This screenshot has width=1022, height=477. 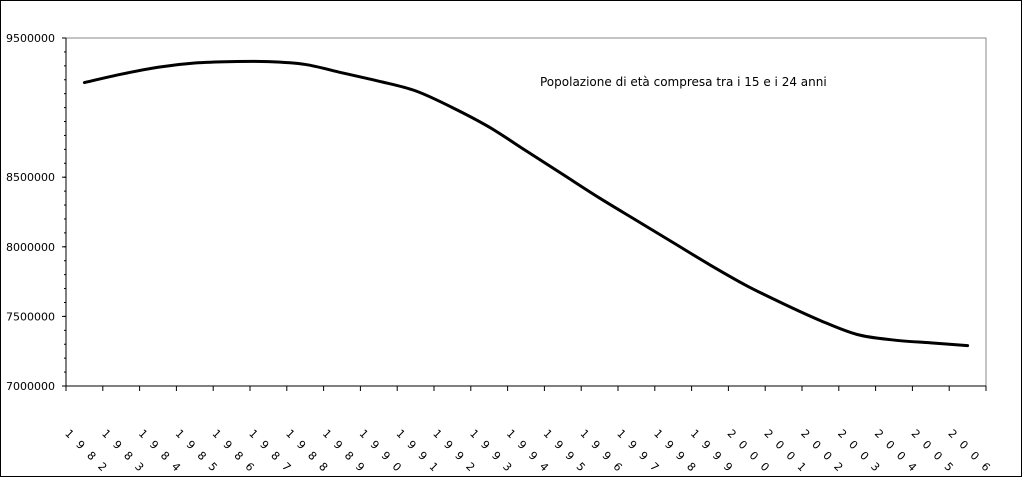 What do you see at coordinates (30, 38) in the screenshot?
I see `y-tick-label: 9500000` at bounding box center [30, 38].